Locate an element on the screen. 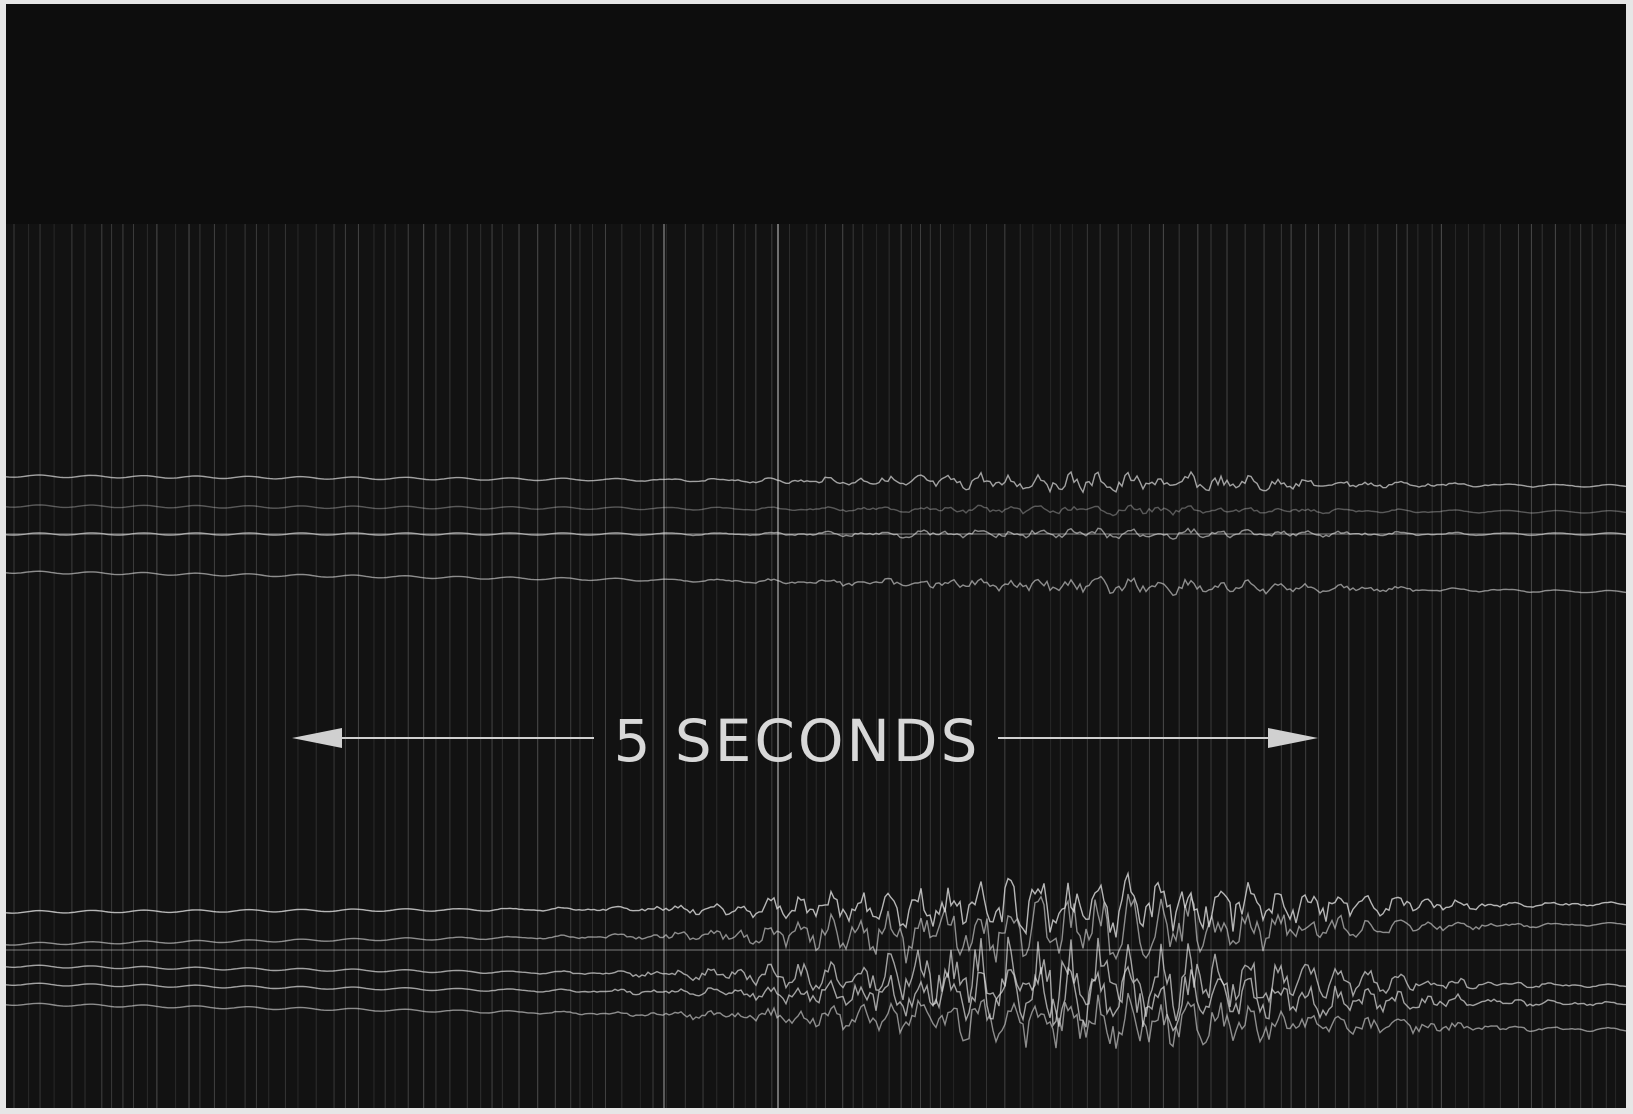  scale-bar: 5 SECONDS is located at coordinates (805, 741).